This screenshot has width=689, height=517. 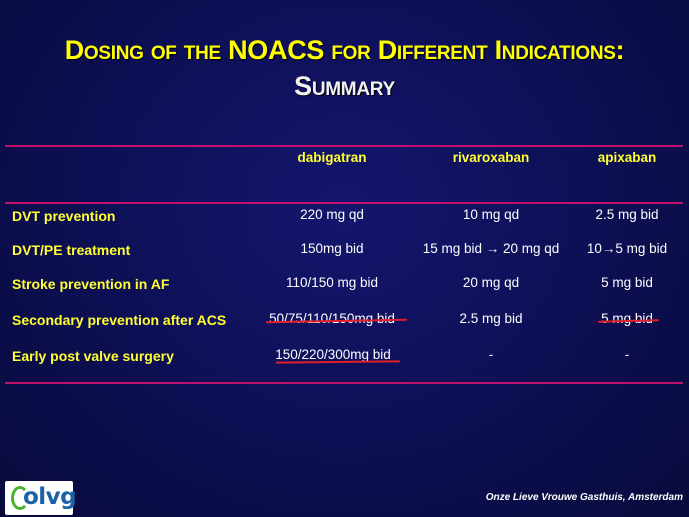 What do you see at coordinates (64, 216) in the screenshot?
I see `row-label-dvt-prevention: DVT prevention` at bounding box center [64, 216].